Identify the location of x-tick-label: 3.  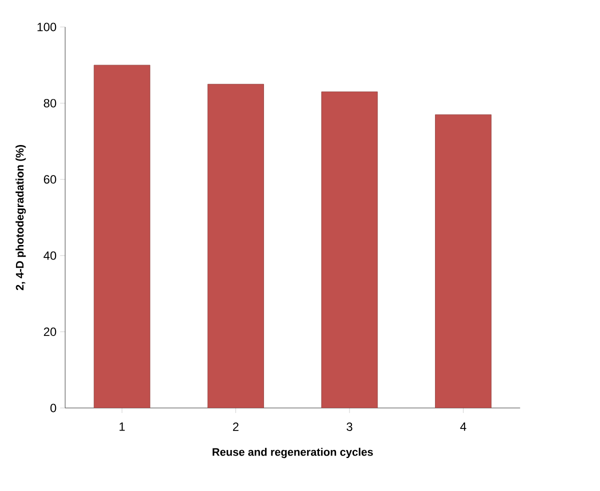
(349, 426).